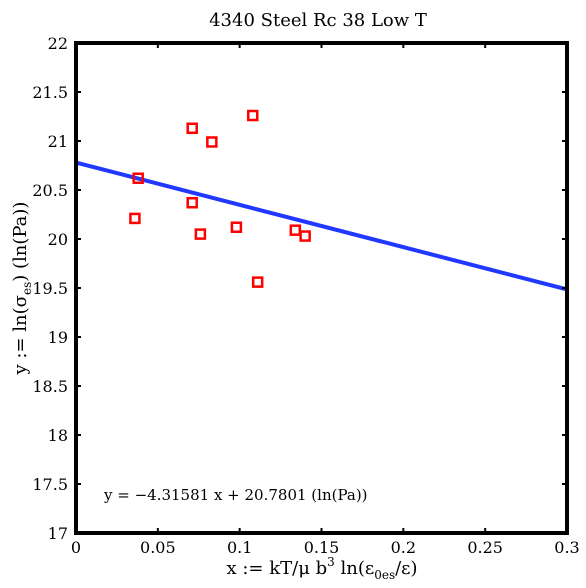  I want to click on y-tick-label: 21, so click(58, 141).